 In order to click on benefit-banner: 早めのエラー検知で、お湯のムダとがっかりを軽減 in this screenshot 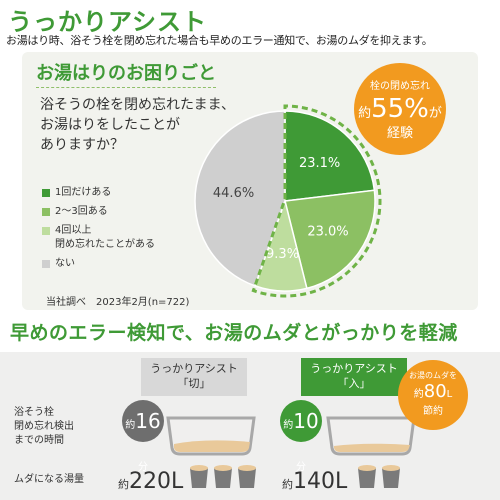, I will do `click(234, 333)`.